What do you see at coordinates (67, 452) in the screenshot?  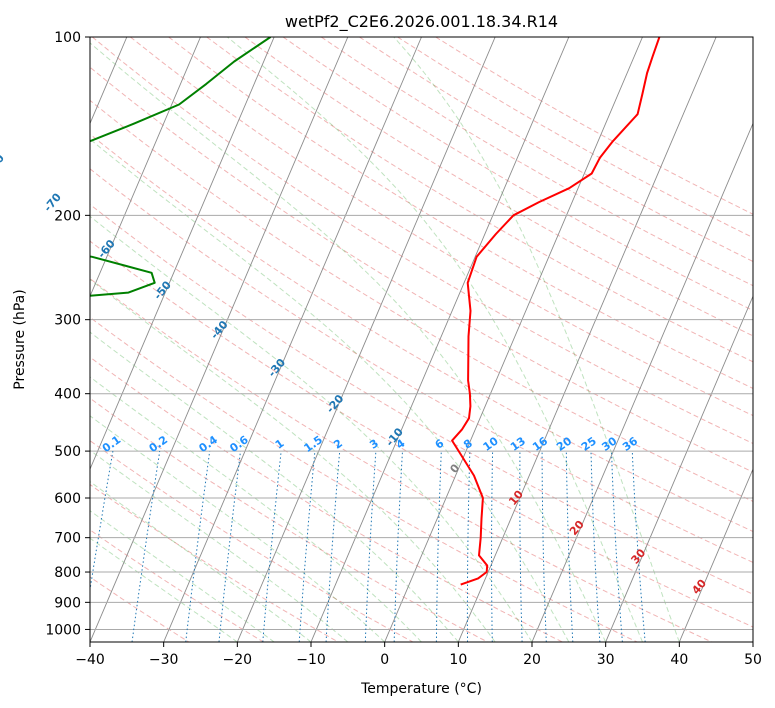 I see `y-tick-label: 500` at bounding box center [67, 452].